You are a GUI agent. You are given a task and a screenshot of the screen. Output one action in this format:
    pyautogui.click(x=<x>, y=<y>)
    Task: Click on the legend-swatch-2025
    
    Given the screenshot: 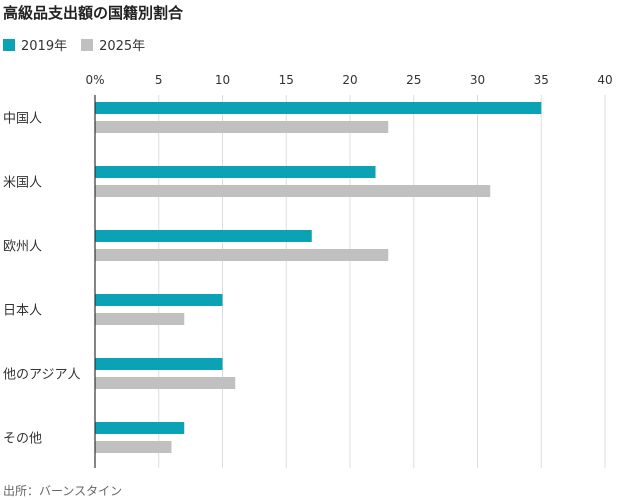 What is the action you would take?
    pyautogui.click(x=87, y=44)
    